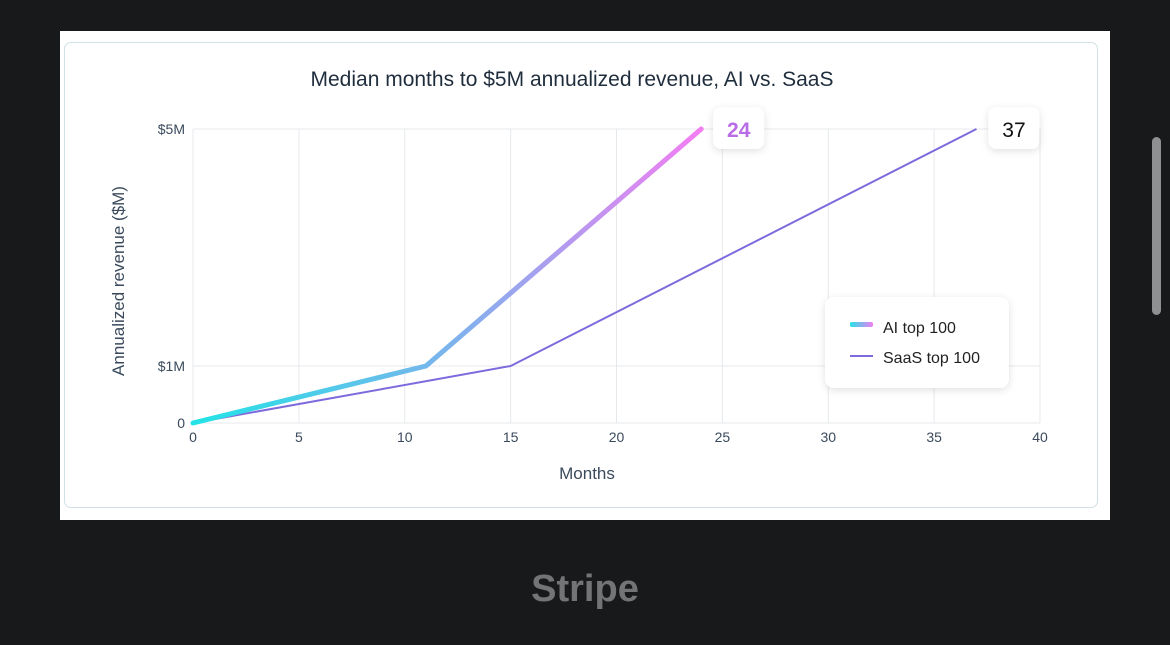  What do you see at coordinates (585, 589) in the screenshot?
I see `caption: Stripe` at bounding box center [585, 589].